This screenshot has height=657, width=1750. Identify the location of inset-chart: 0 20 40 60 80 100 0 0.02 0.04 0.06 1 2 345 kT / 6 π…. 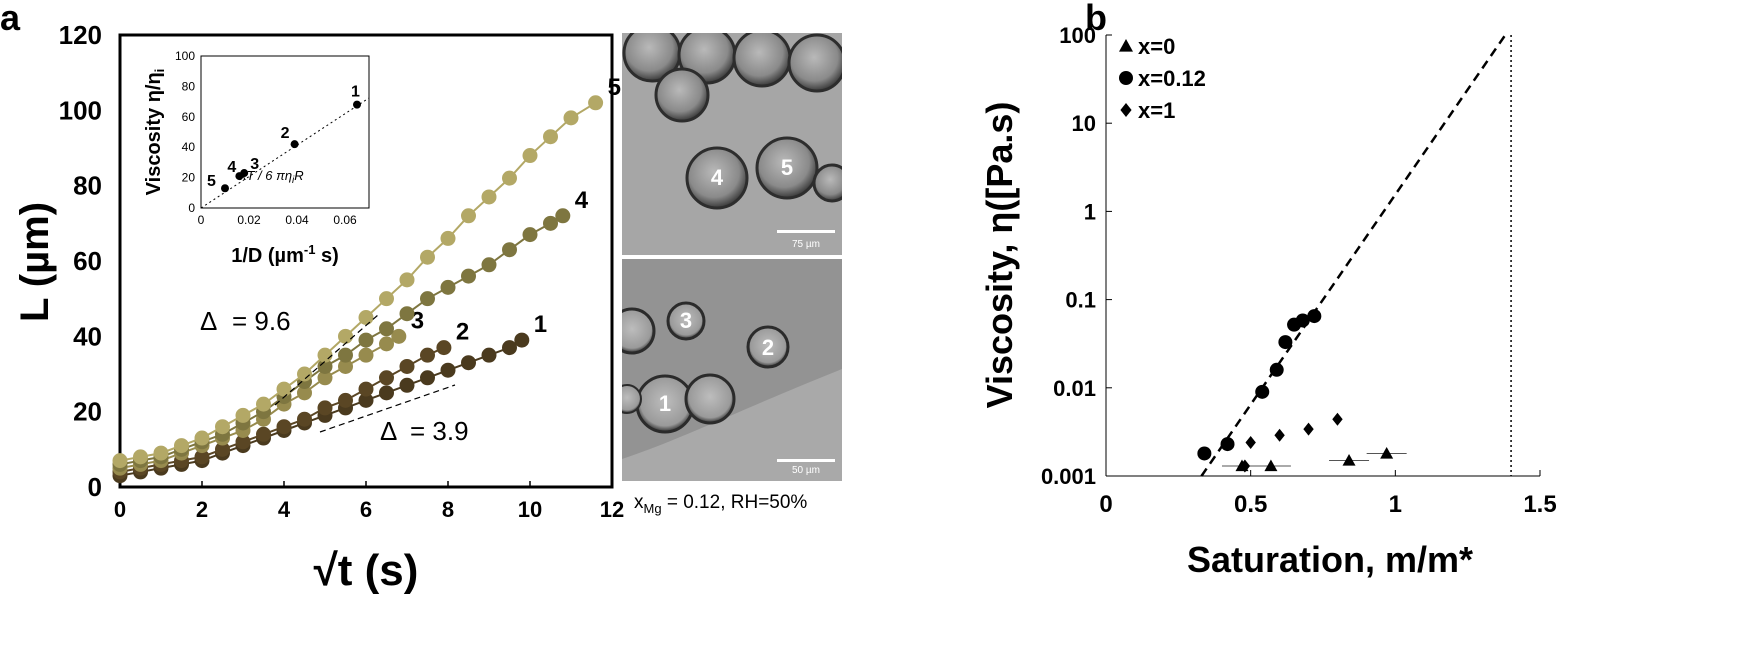
(256, 158).